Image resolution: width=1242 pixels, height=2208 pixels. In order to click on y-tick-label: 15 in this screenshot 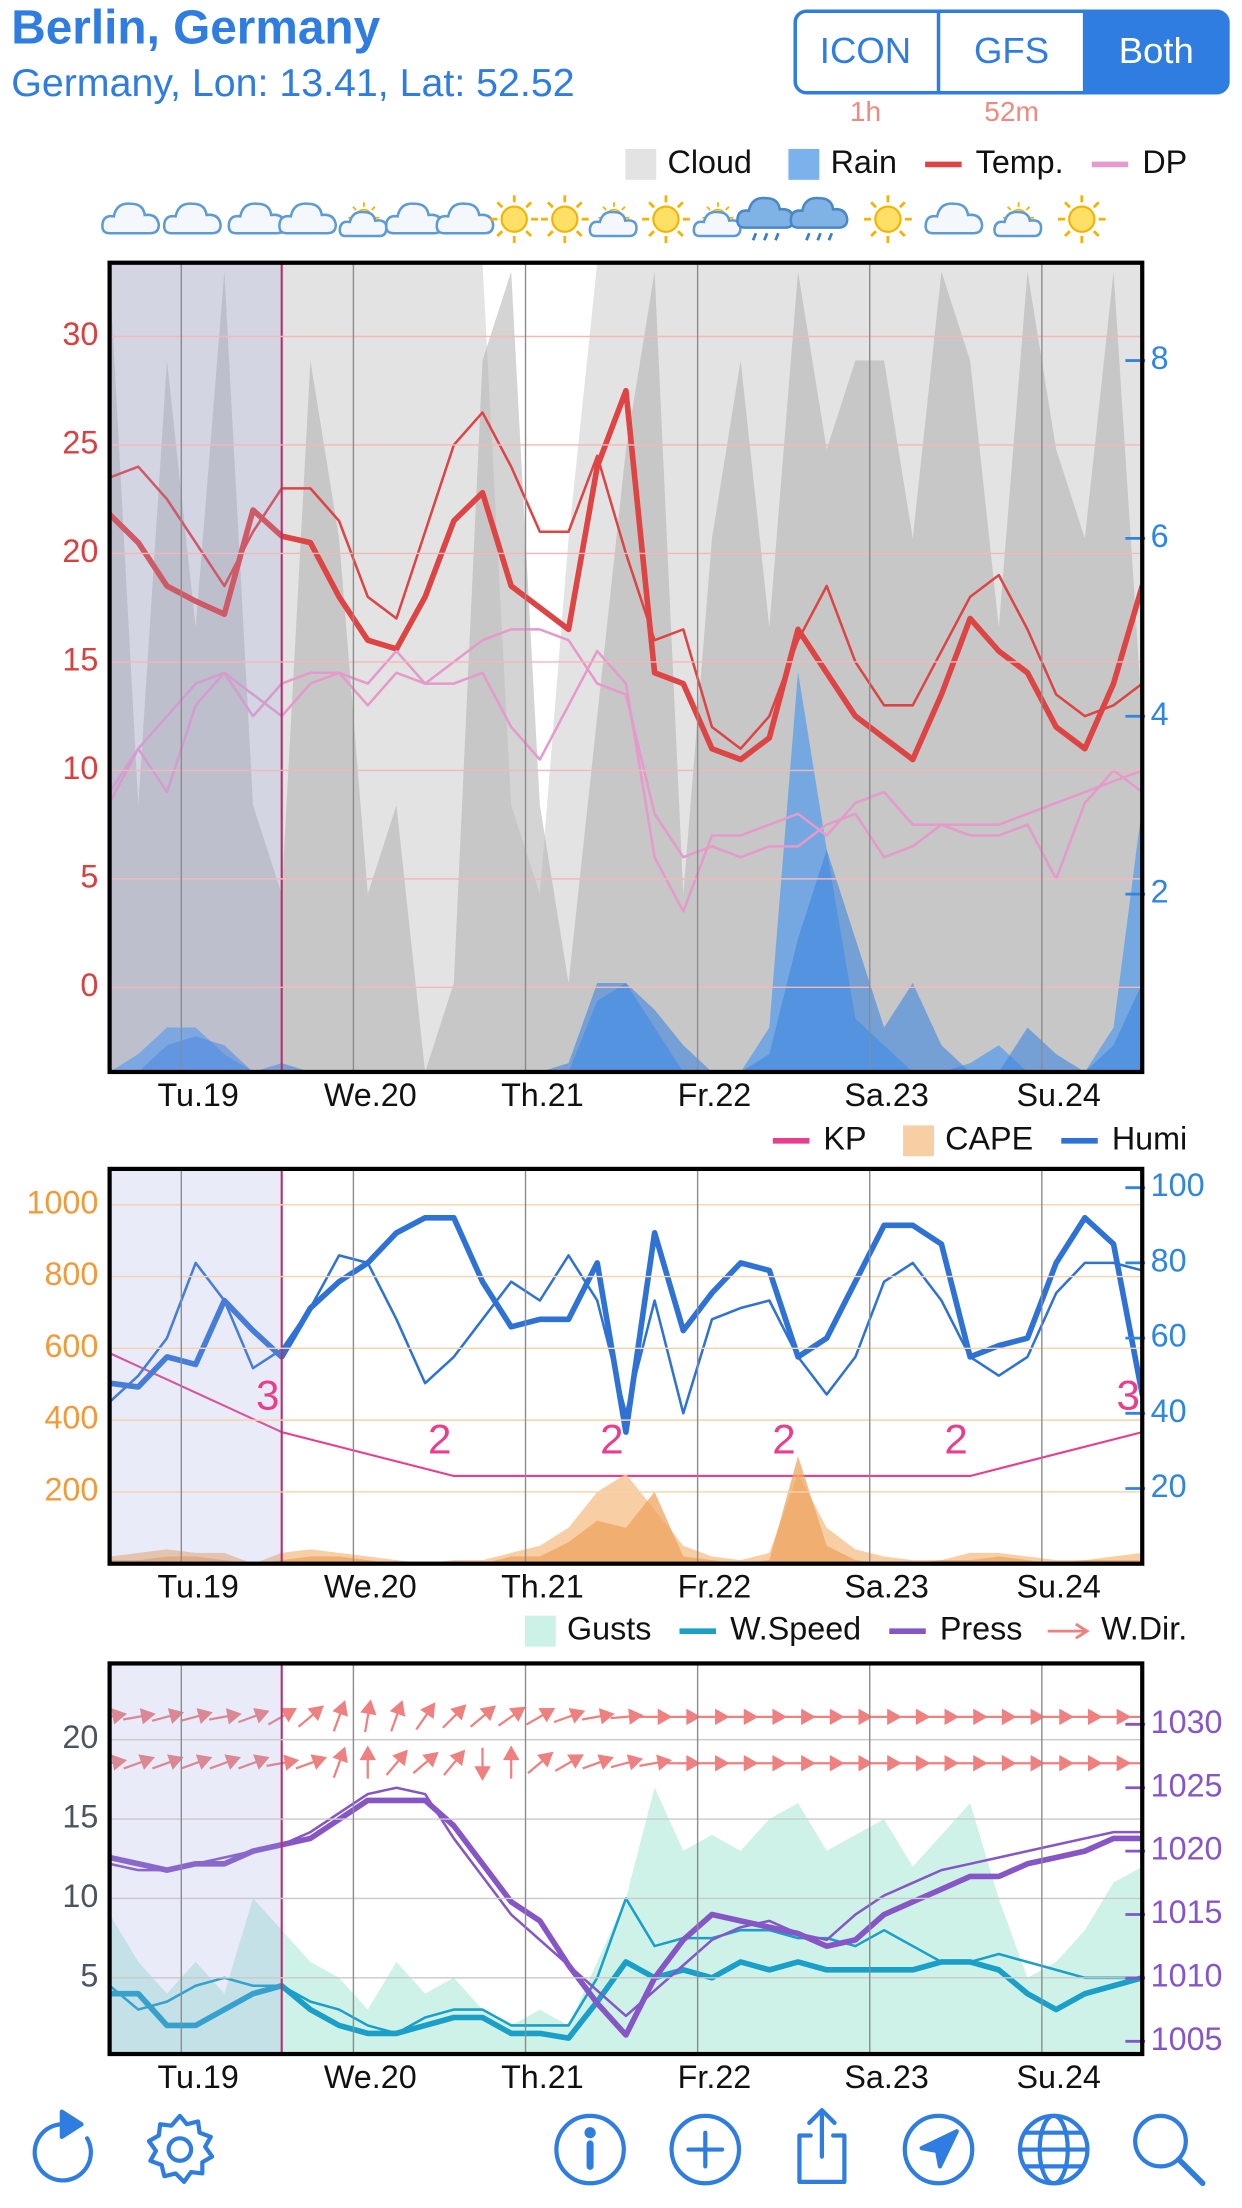, I will do `click(80, 1817)`.